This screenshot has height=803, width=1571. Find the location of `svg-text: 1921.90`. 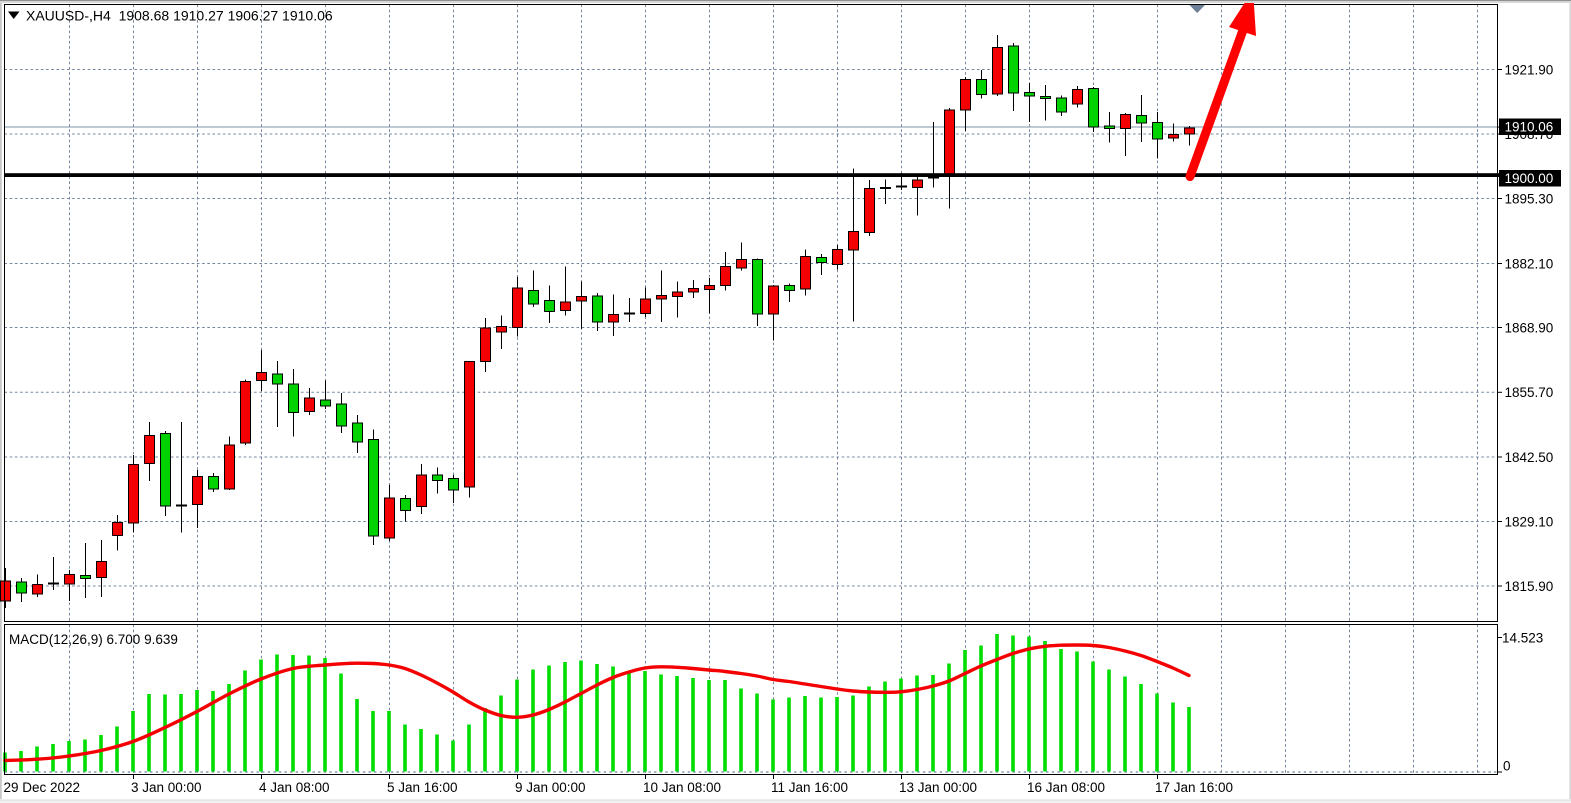

svg-text: 1921.90 is located at coordinates (1529, 69).